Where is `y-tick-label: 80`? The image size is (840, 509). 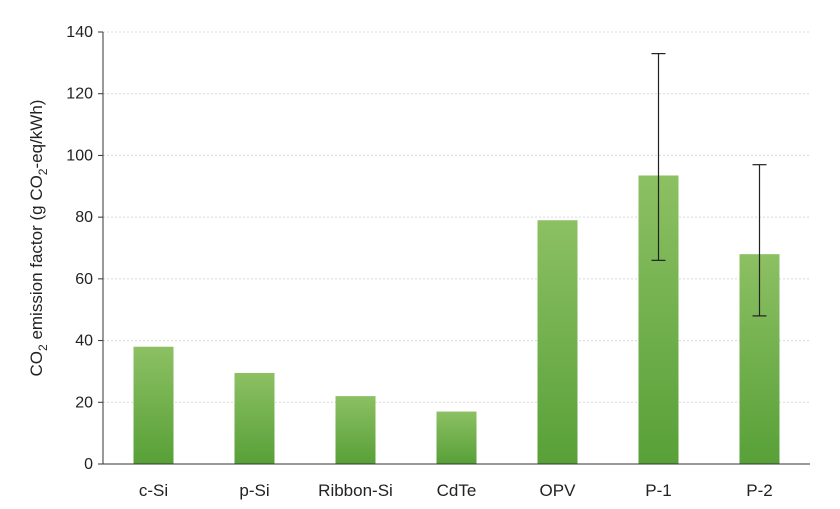
y-tick-label: 80 is located at coordinates (84, 217).